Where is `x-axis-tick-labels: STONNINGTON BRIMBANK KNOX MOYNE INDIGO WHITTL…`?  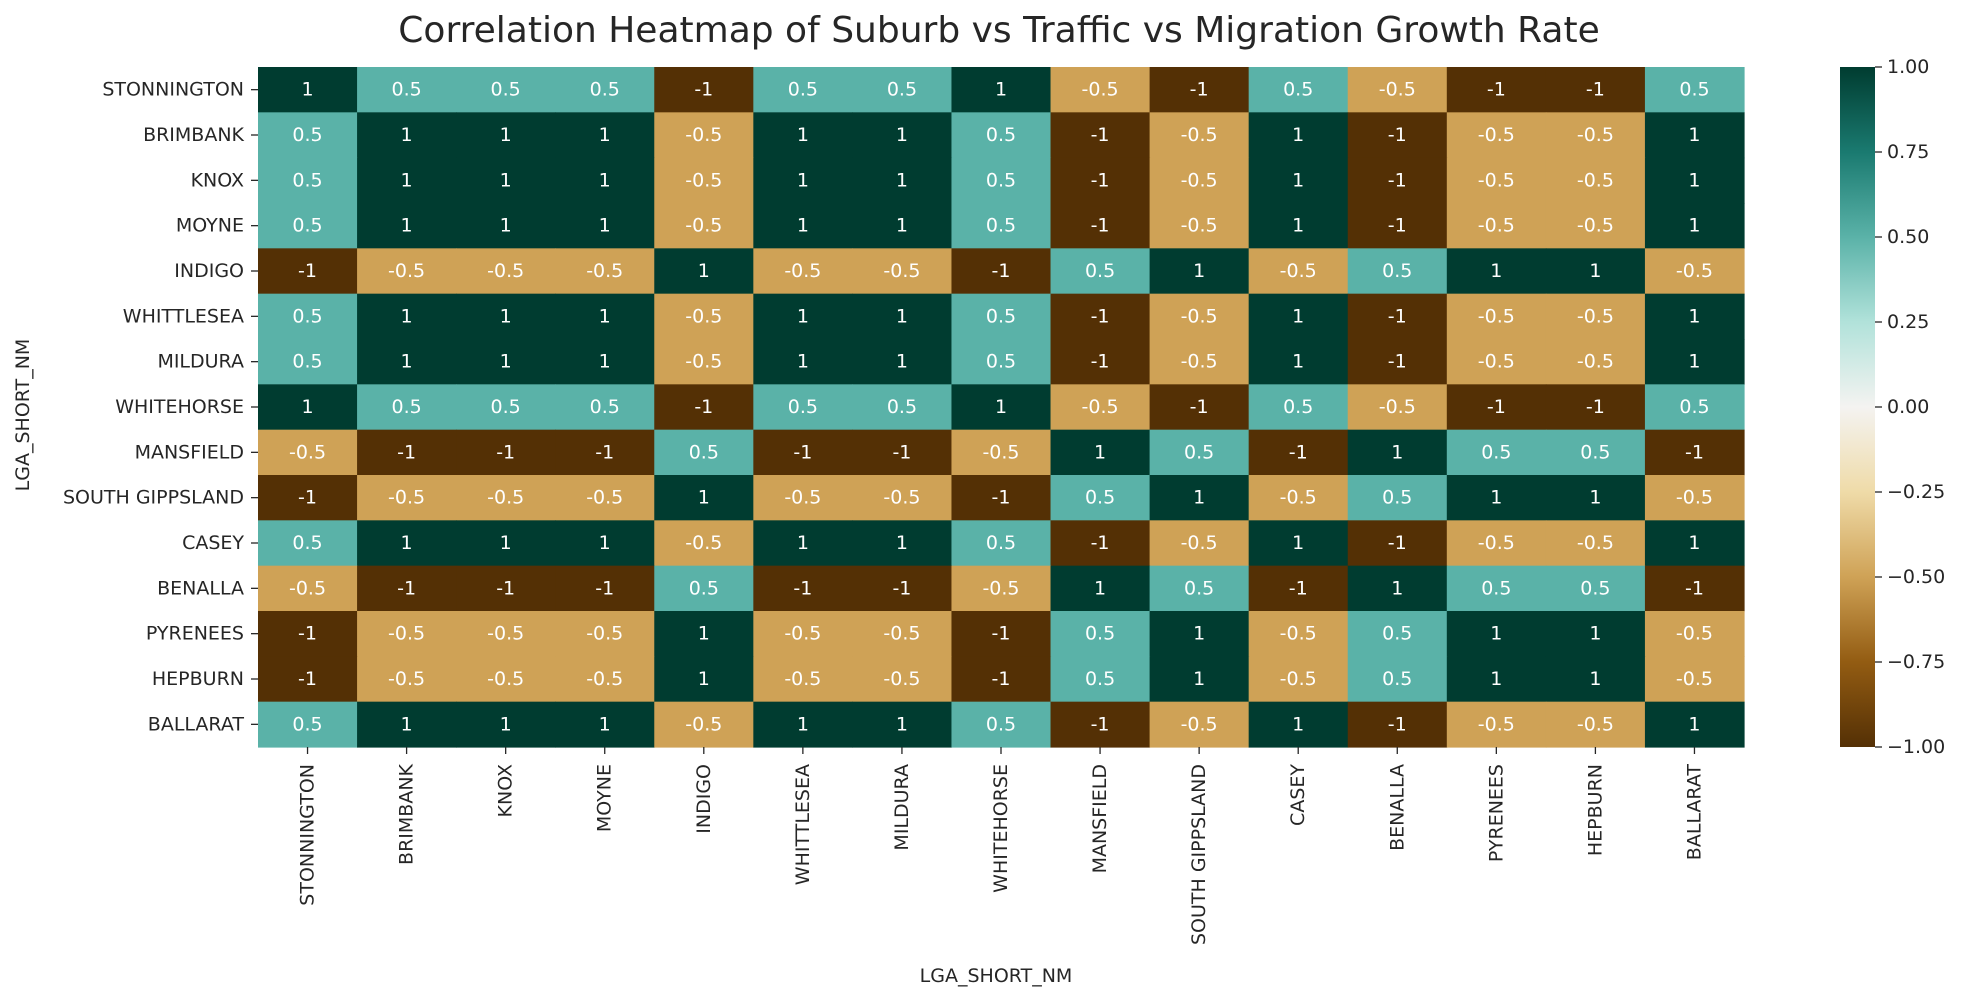 x-axis-tick-labels: STONNINGTON BRIMBANK KNOX MOYNE INDIGO WHITTL… is located at coordinates (1001, 846).